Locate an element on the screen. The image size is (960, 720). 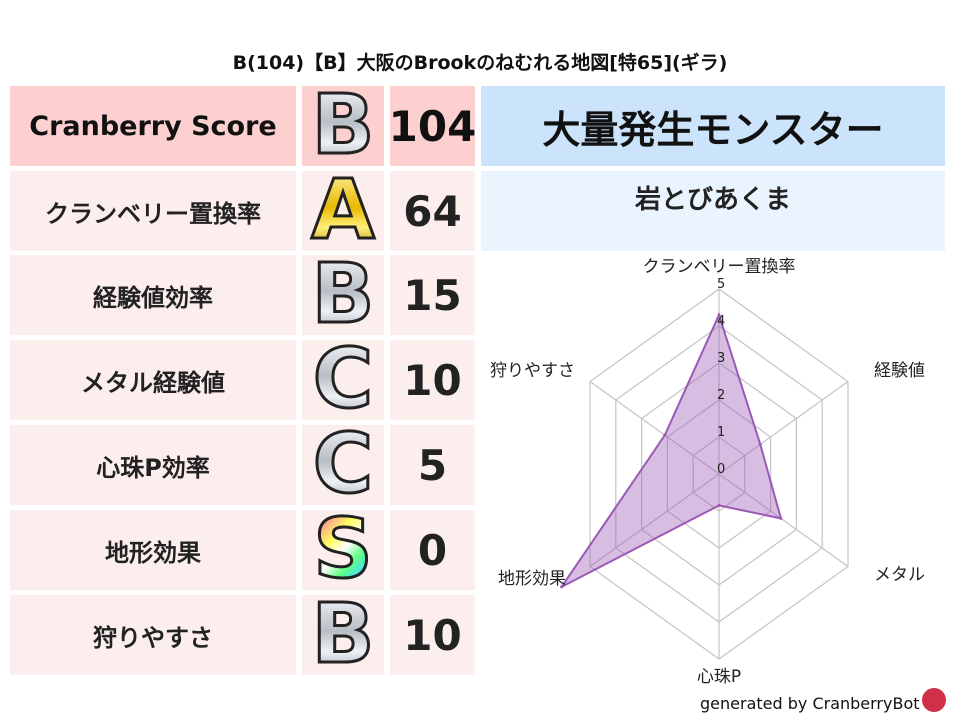
row-label: 経験値効率 is located at coordinates (153, 295).